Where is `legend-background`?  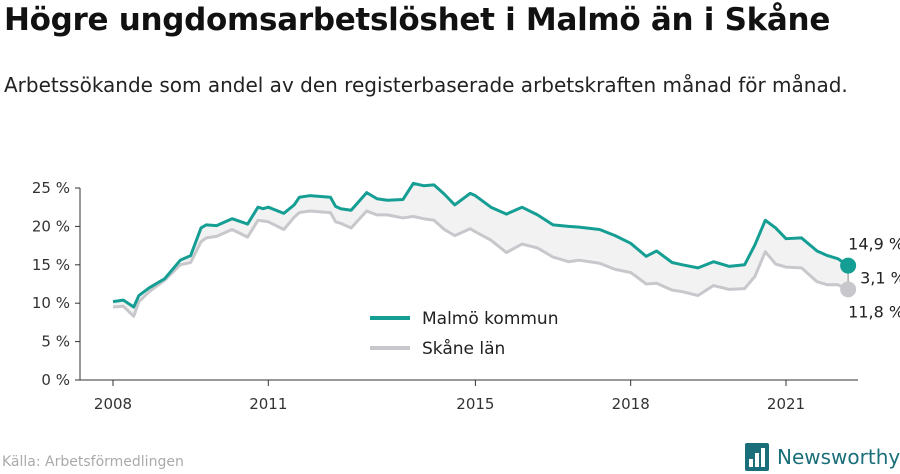
legend-background is located at coordinates (468, 331).